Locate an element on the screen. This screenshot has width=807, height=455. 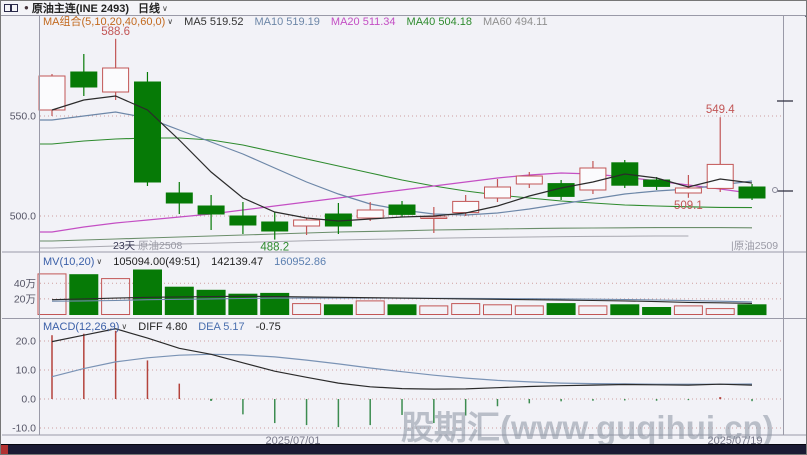
ma-settings-label: MA组合(5,10,20,40,60,0) is located at coordinates (104, 22).